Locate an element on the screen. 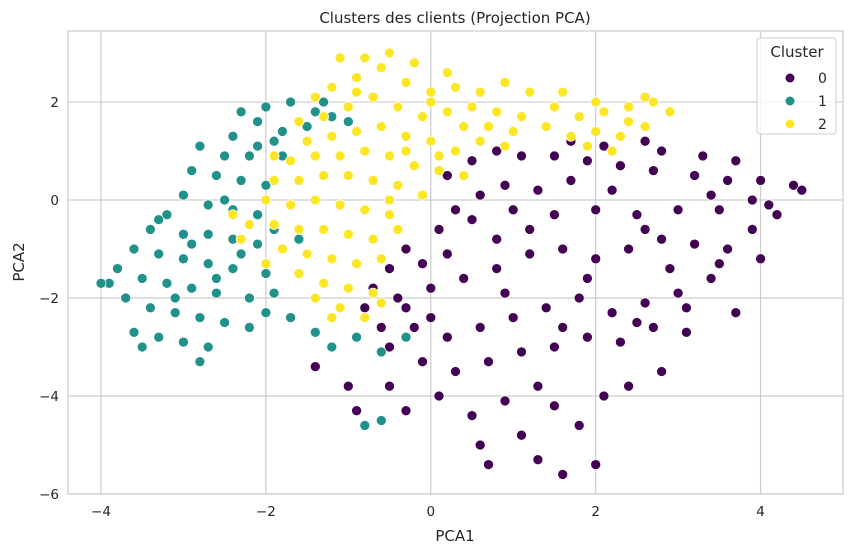 The height and width of the screenshot is (556, 854). y-tick-label: −4 is located at coordinates (49, 397).